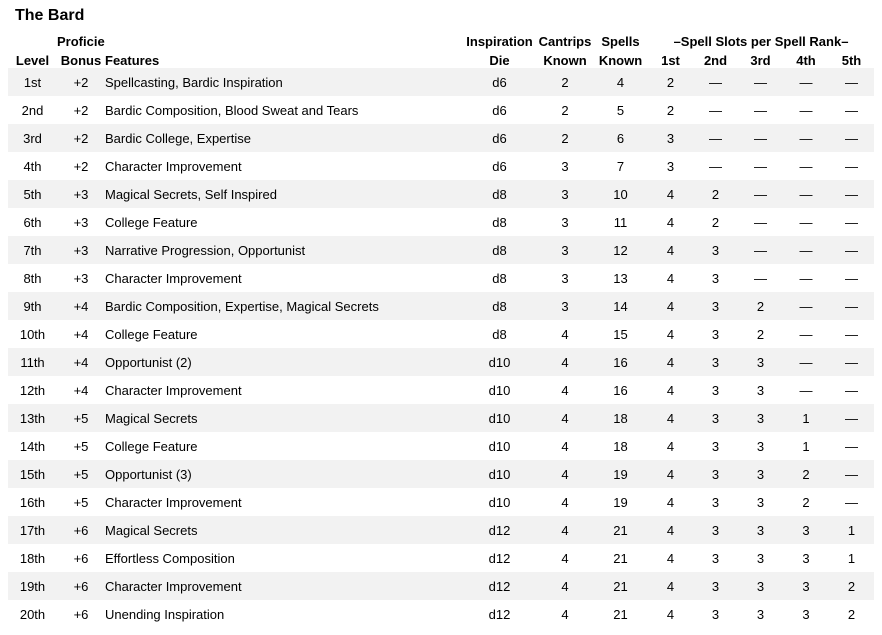 This screenshot has height=635, width=882. What do you see at coordinates (620, 138) in the screenshot?
I see `cell-spells-known: 6` at bounding box center [620, 138].